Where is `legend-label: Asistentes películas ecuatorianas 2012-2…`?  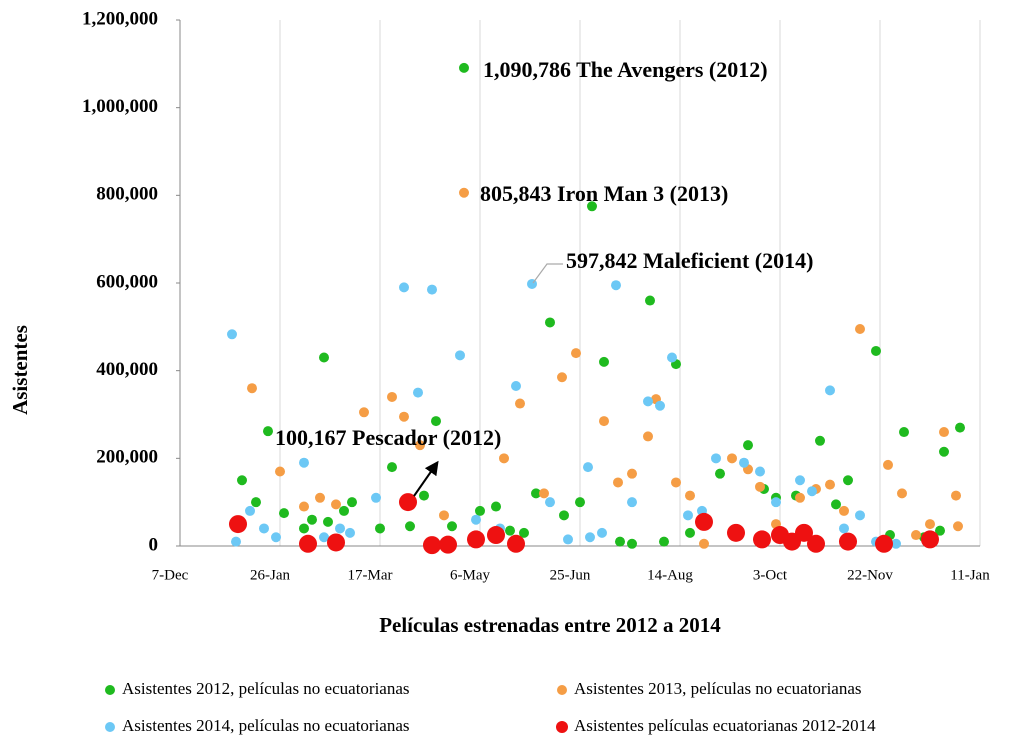
legend-label: Asistentes películas ecuatorianas 2012-2… is located at coordinates (725, 725).